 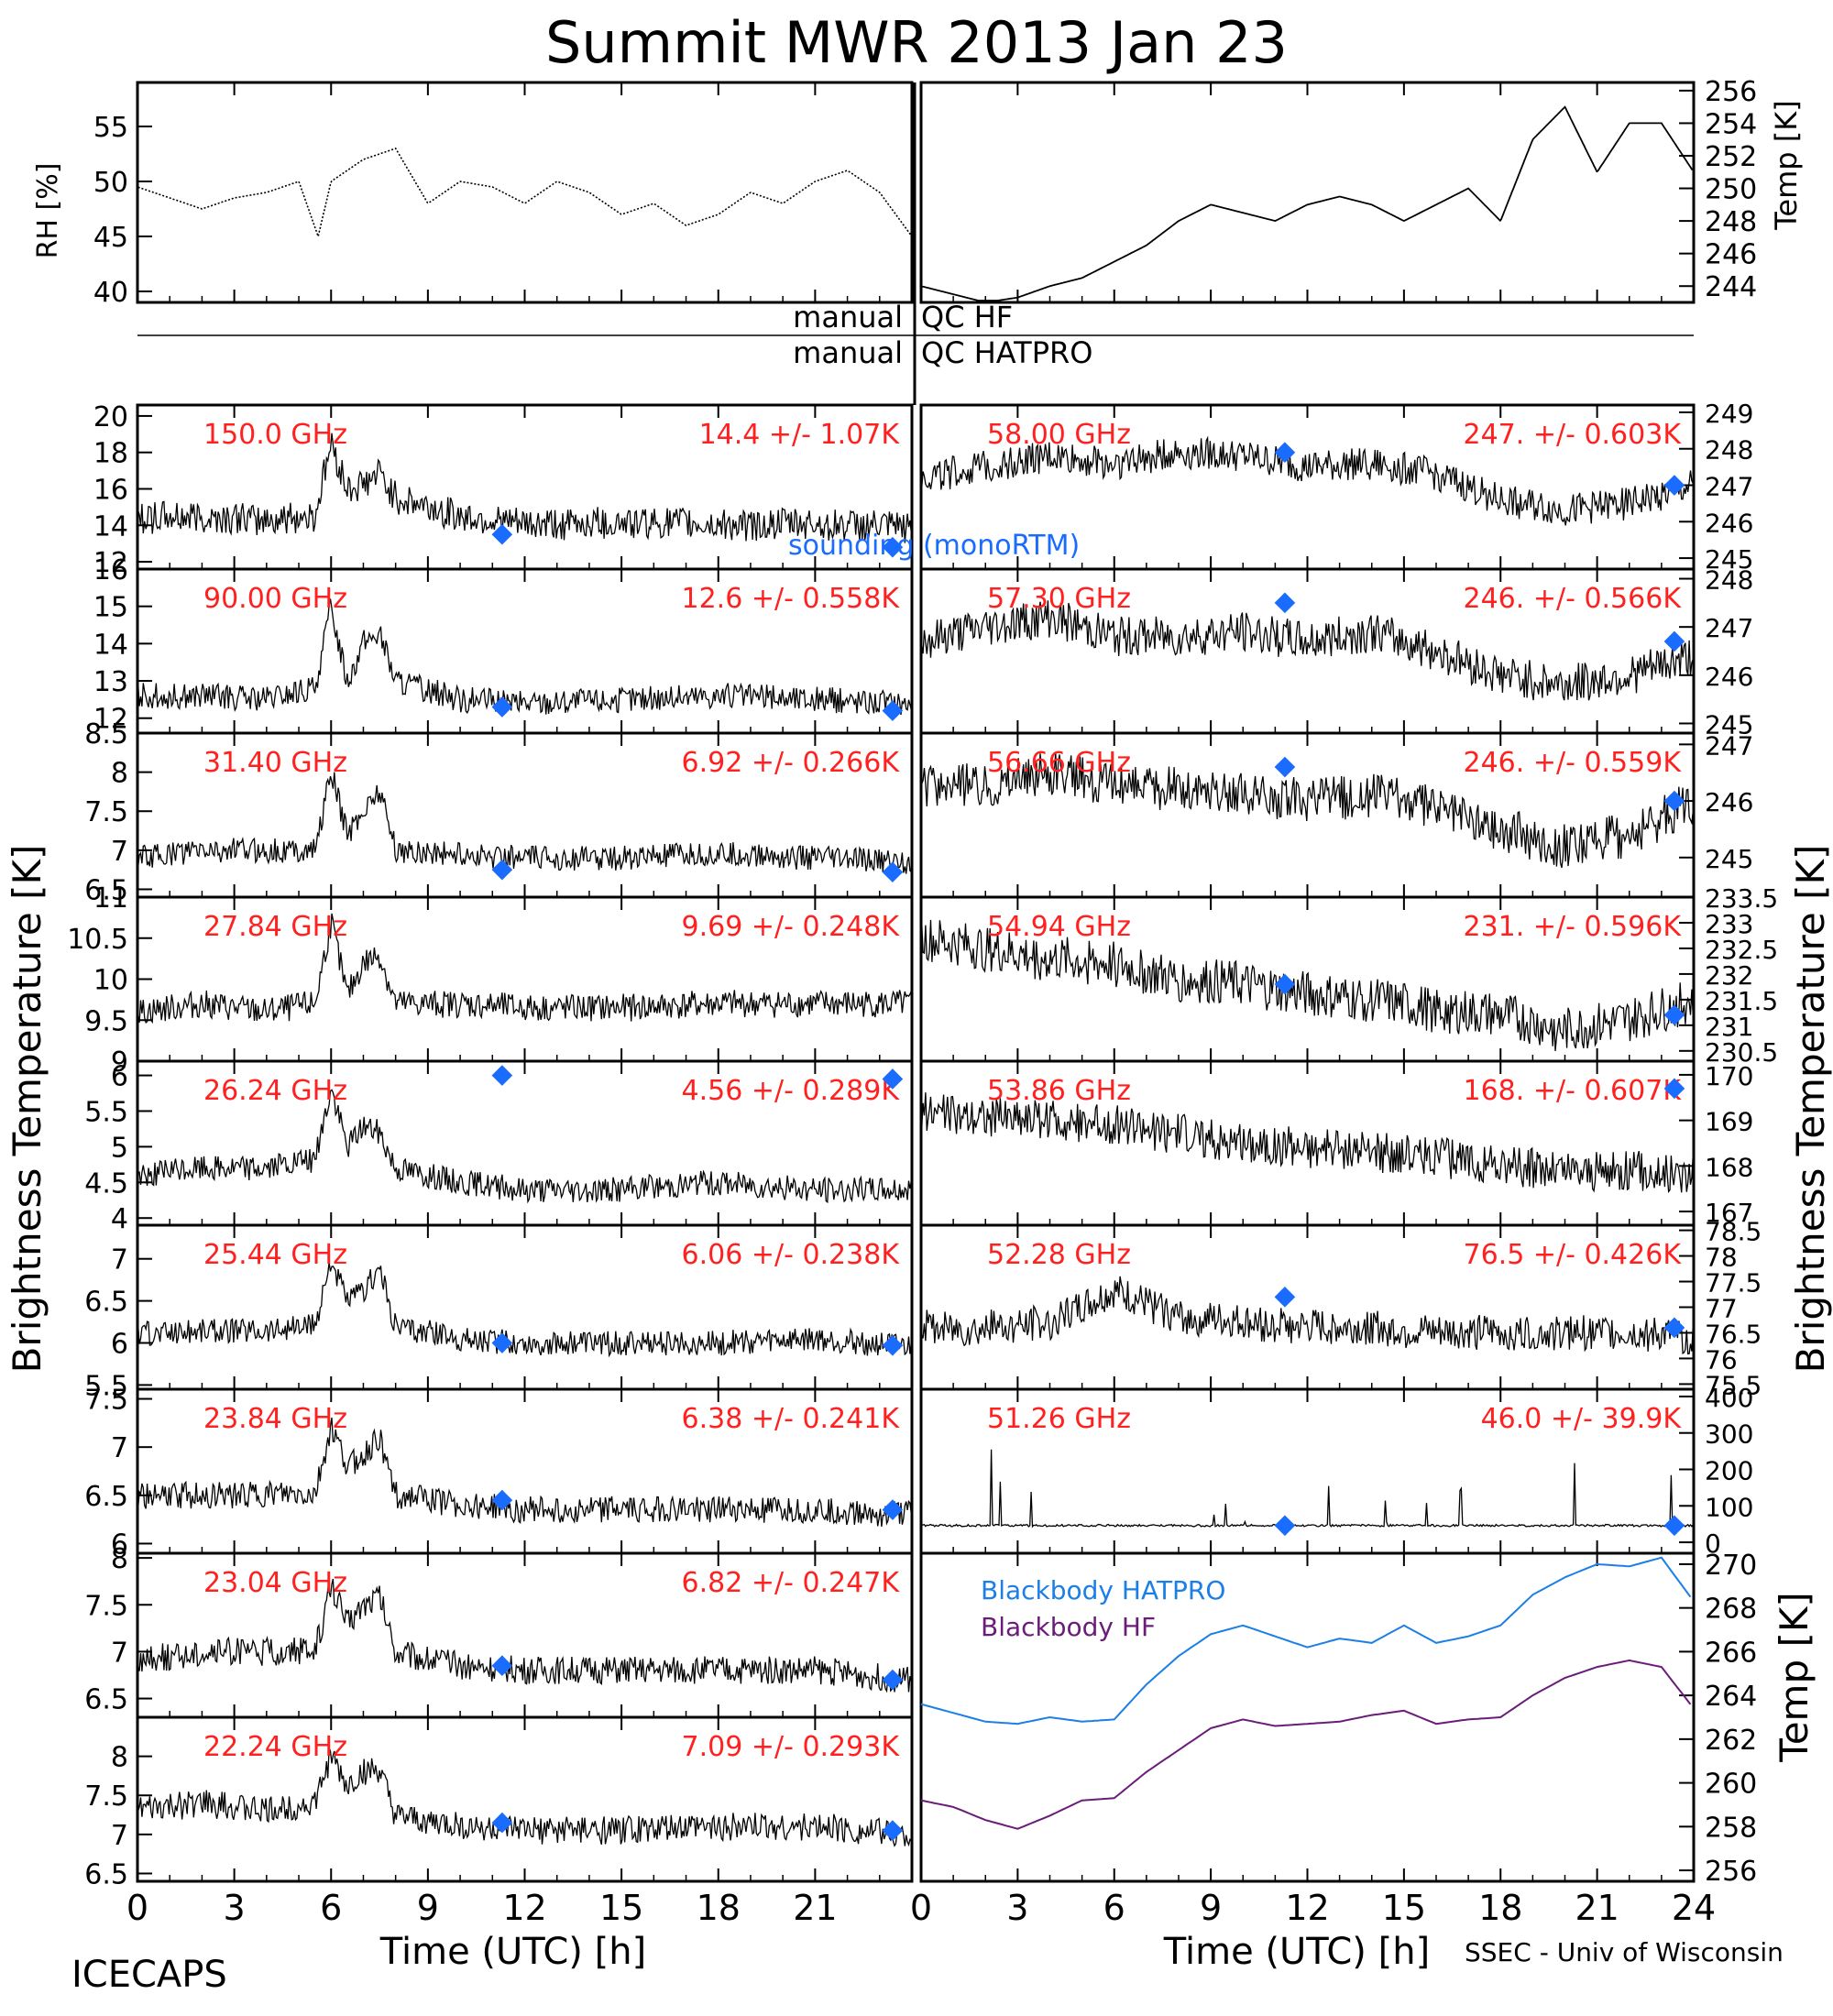 What do you see at coordinates (848, 352) in the screenshot?
I see `qc-manual-label-hatpro: manual` at bounding box center [848, 352].